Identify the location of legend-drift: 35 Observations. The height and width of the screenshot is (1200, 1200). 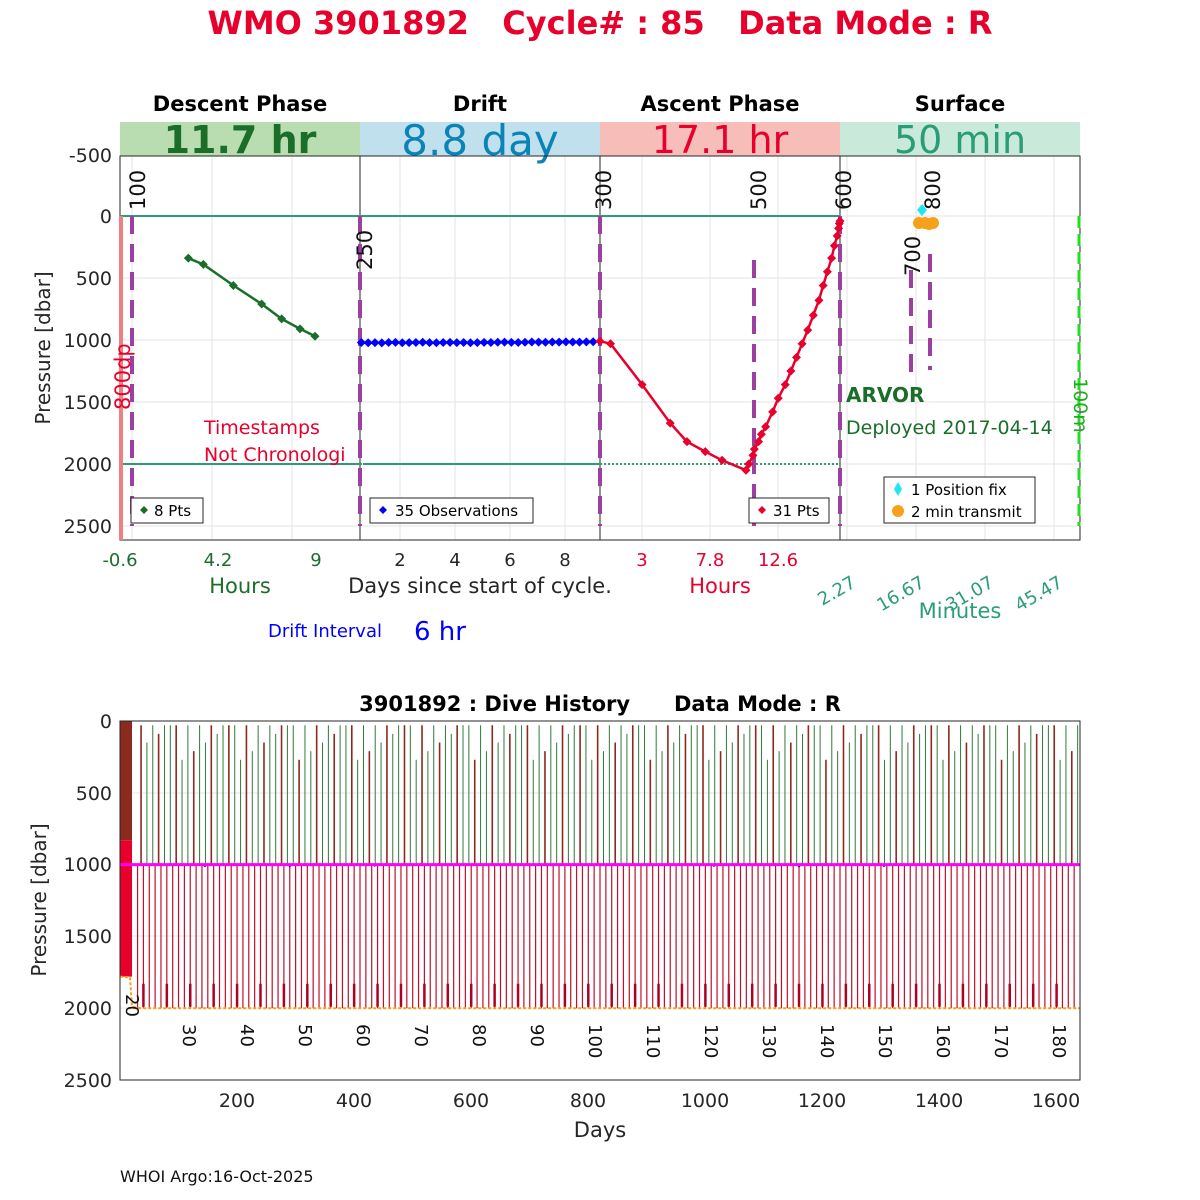
(451, 510).